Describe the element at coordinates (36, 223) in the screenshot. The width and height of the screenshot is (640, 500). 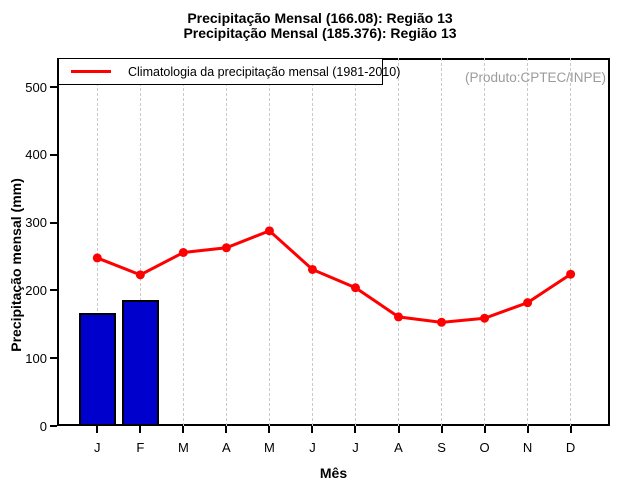
I see `y-axis-tick-label: 300` at that location.